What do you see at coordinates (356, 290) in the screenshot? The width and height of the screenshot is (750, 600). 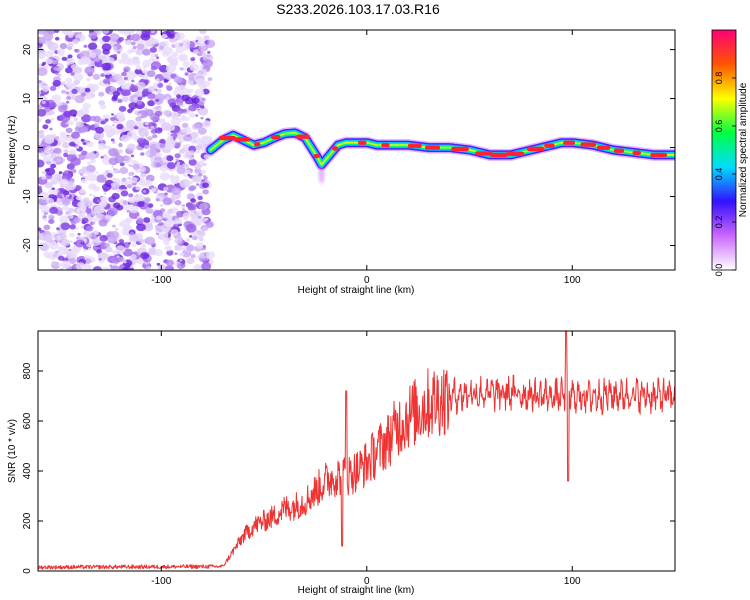 I see `spectrogram-x-label: Height of straight line (km)` at bounding box center [356, 290].